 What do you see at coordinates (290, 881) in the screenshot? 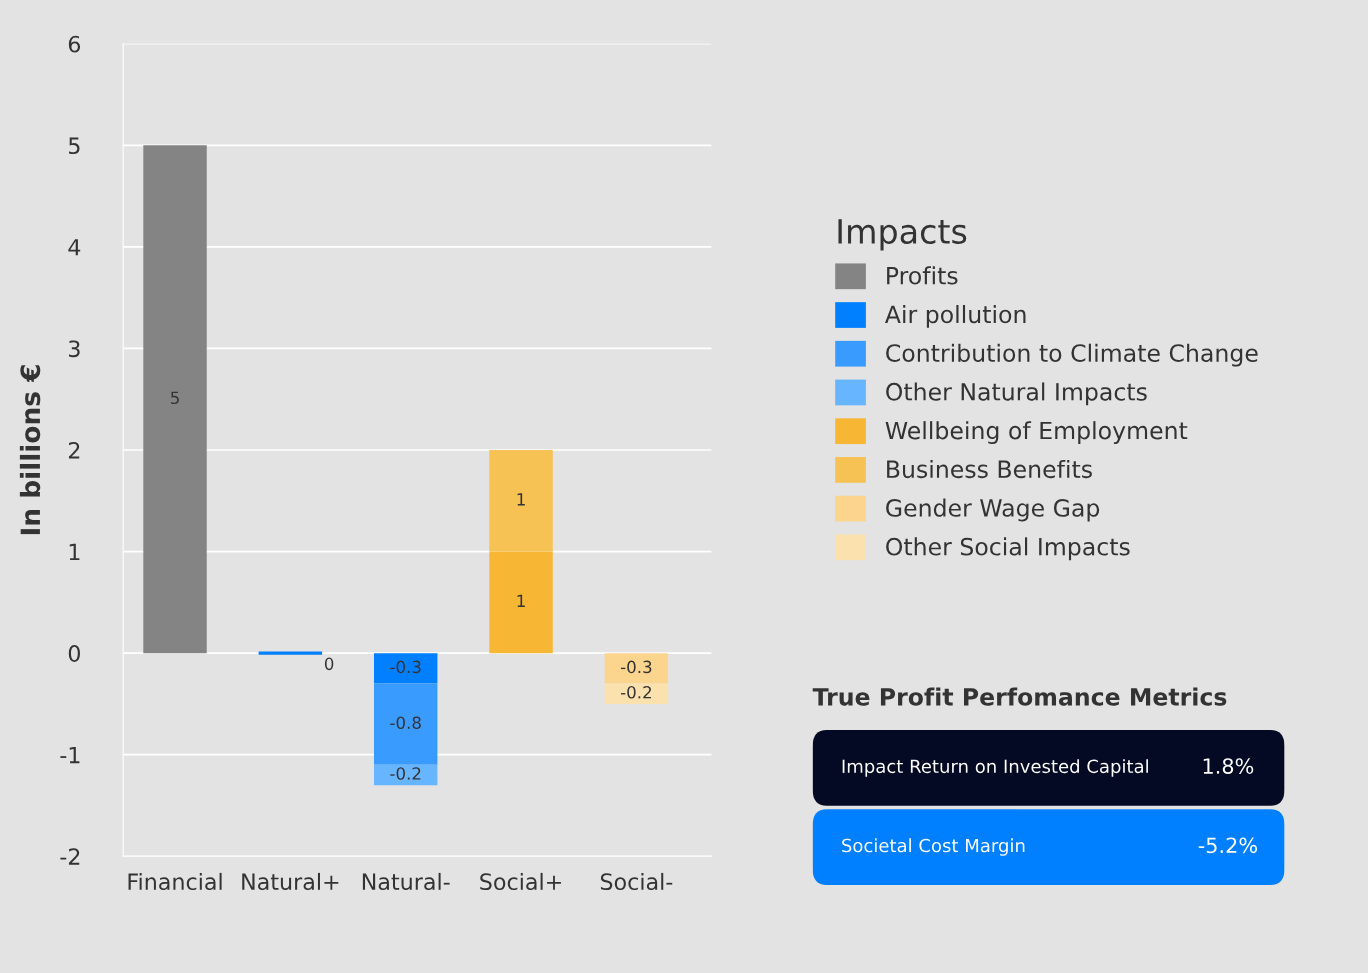
I see `x-tick-label: Natural+` at bounding box center [290, 881].